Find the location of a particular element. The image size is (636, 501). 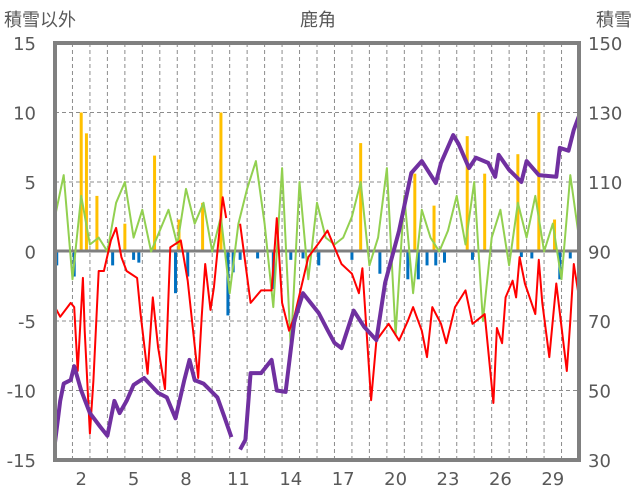

left-tick-label: -5 is located at coordinates (27, 322).